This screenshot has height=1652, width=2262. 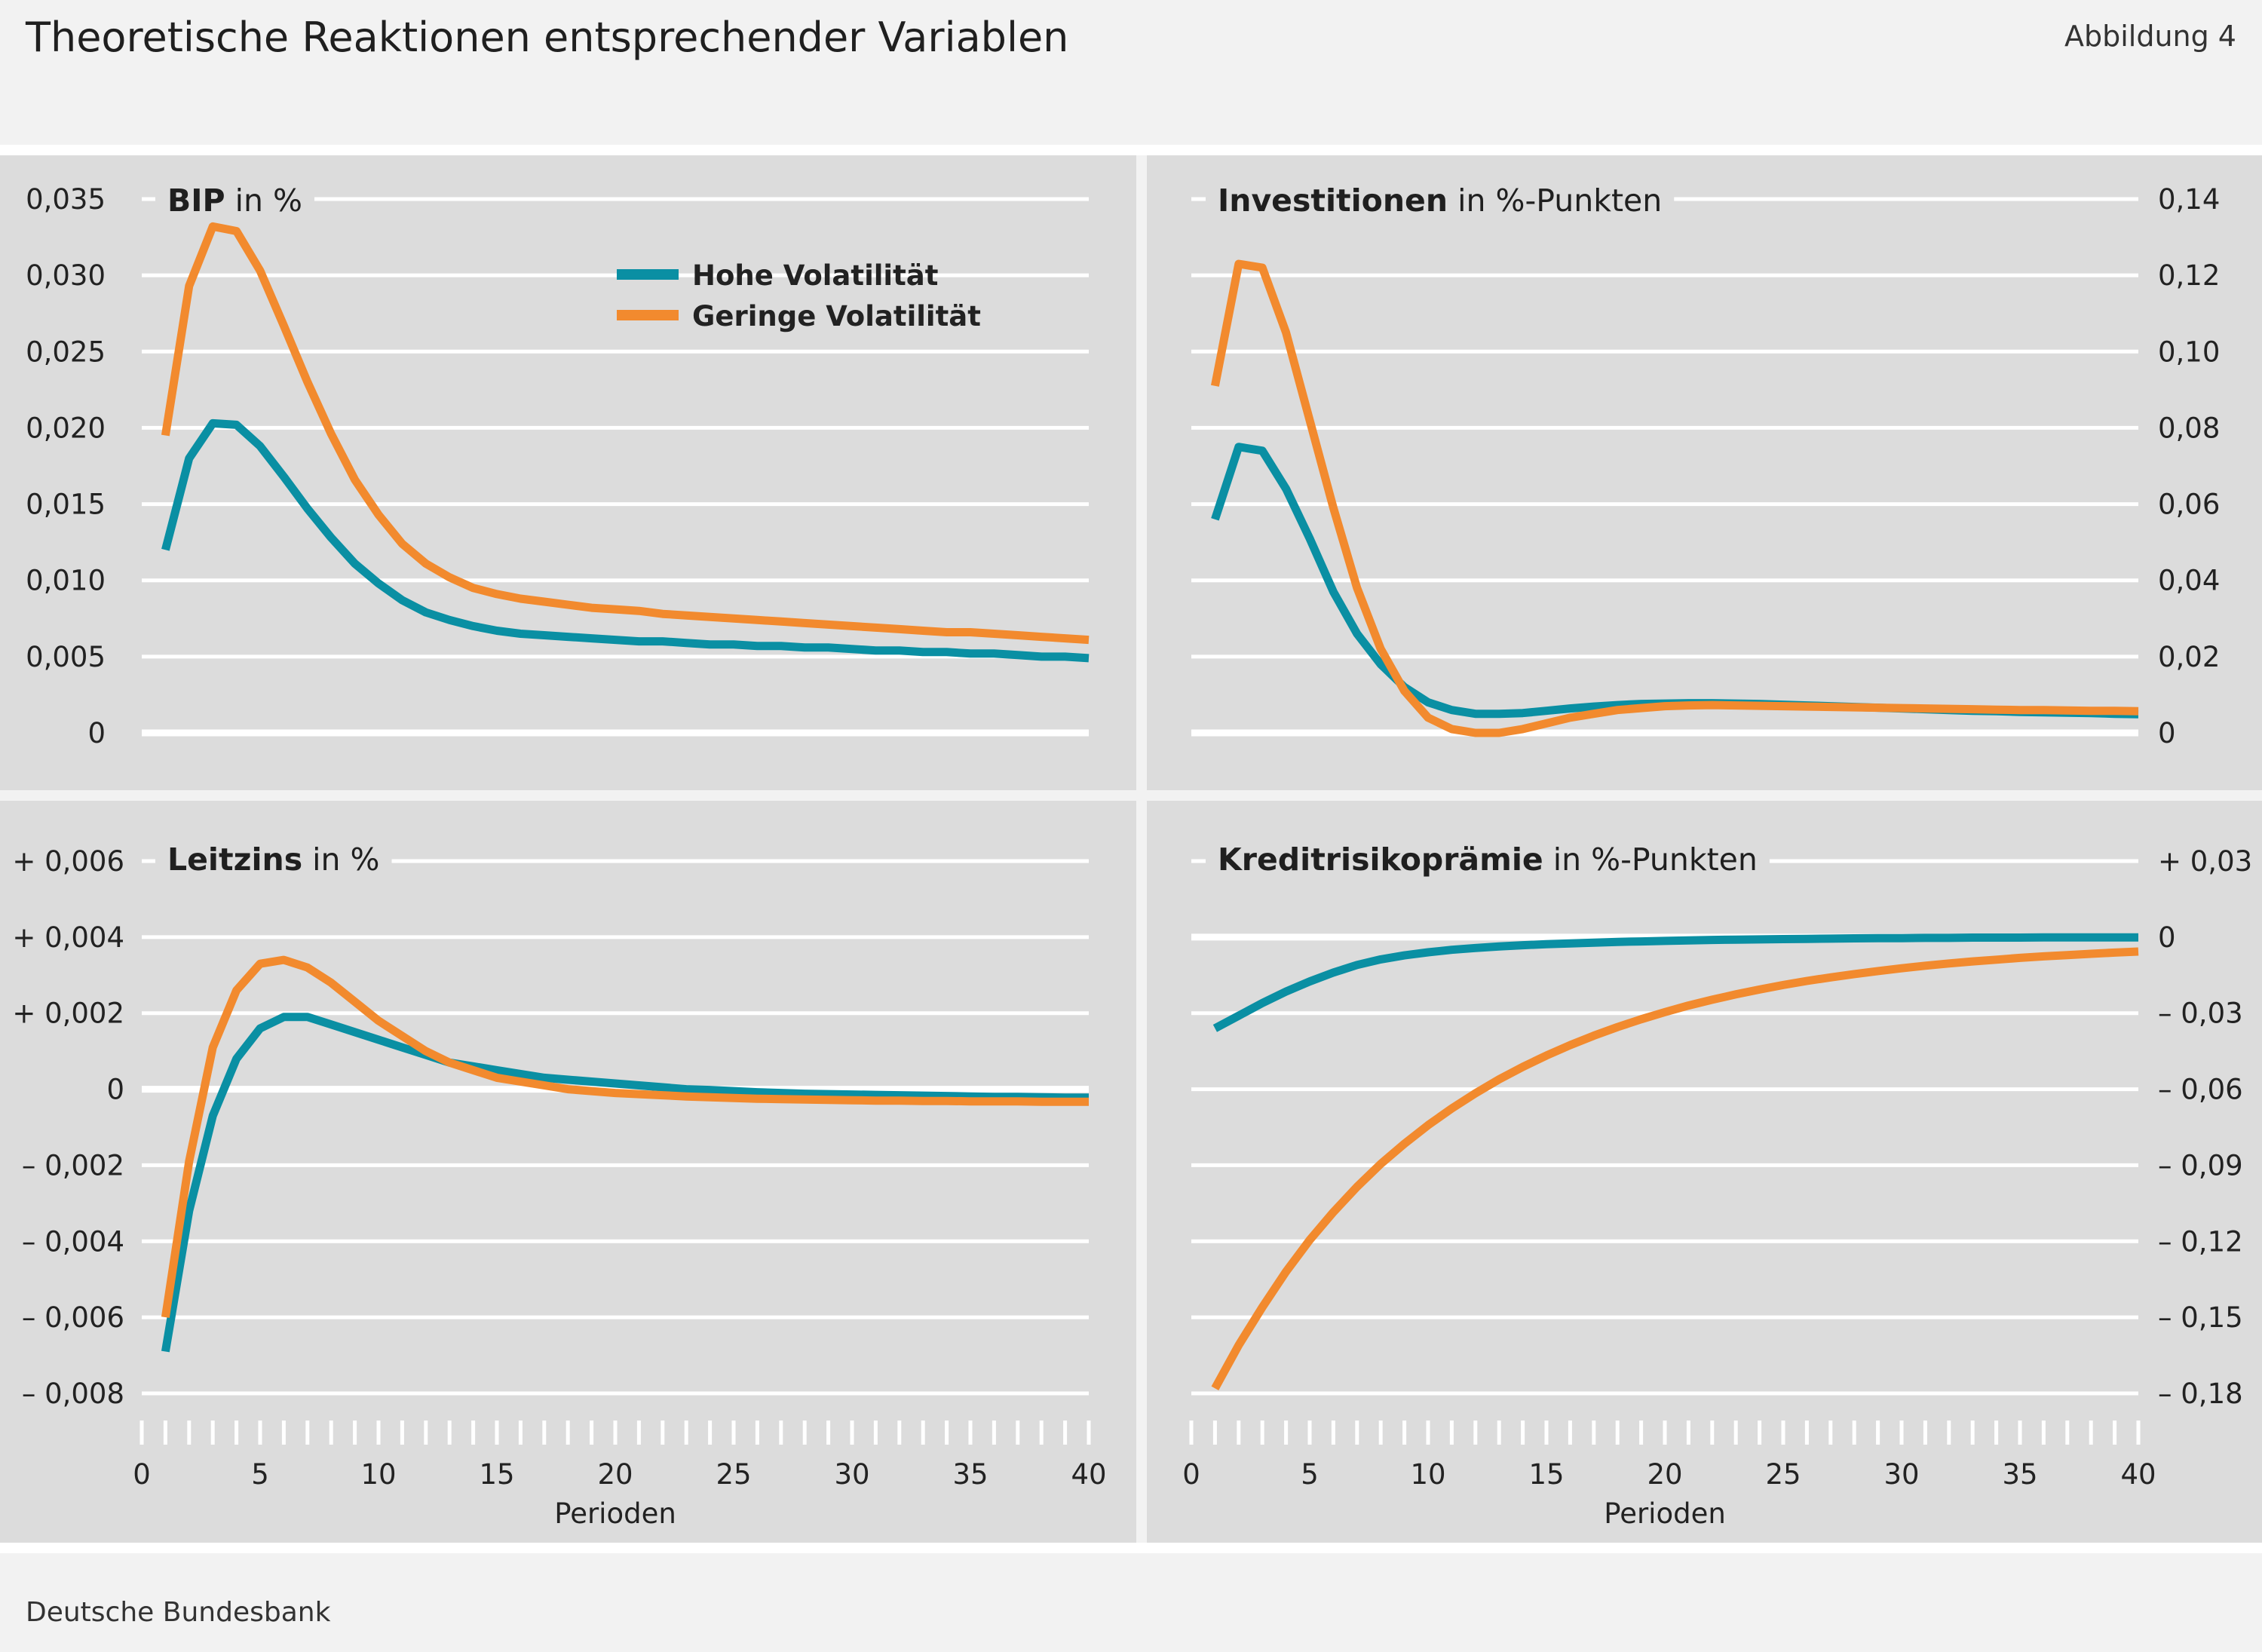 What do you see at coordinates (1131, 1548) in the screenshot?
I see `bottom-separator` at bounding box center [1131, 1548].